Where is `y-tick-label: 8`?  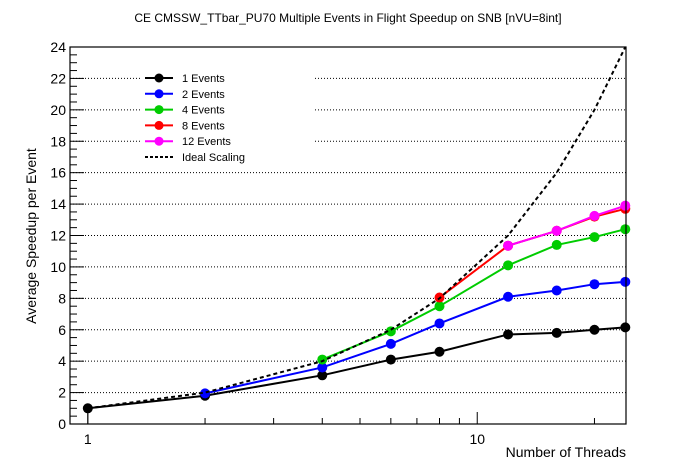 y-tick-label: 8 is located at coordinates (62, 298).